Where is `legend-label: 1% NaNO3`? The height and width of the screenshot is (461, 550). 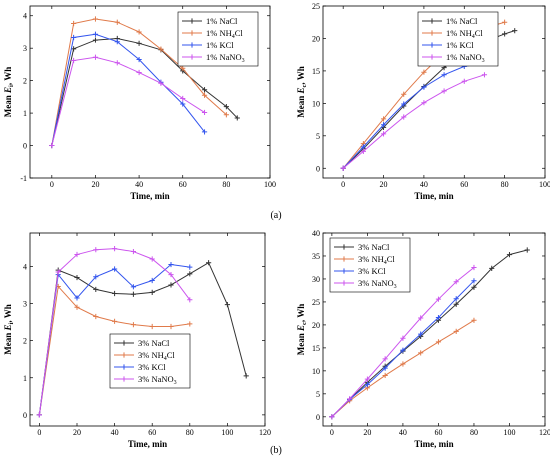
legend-label: 1% NaNO3 is located at coordinates (225, 58).